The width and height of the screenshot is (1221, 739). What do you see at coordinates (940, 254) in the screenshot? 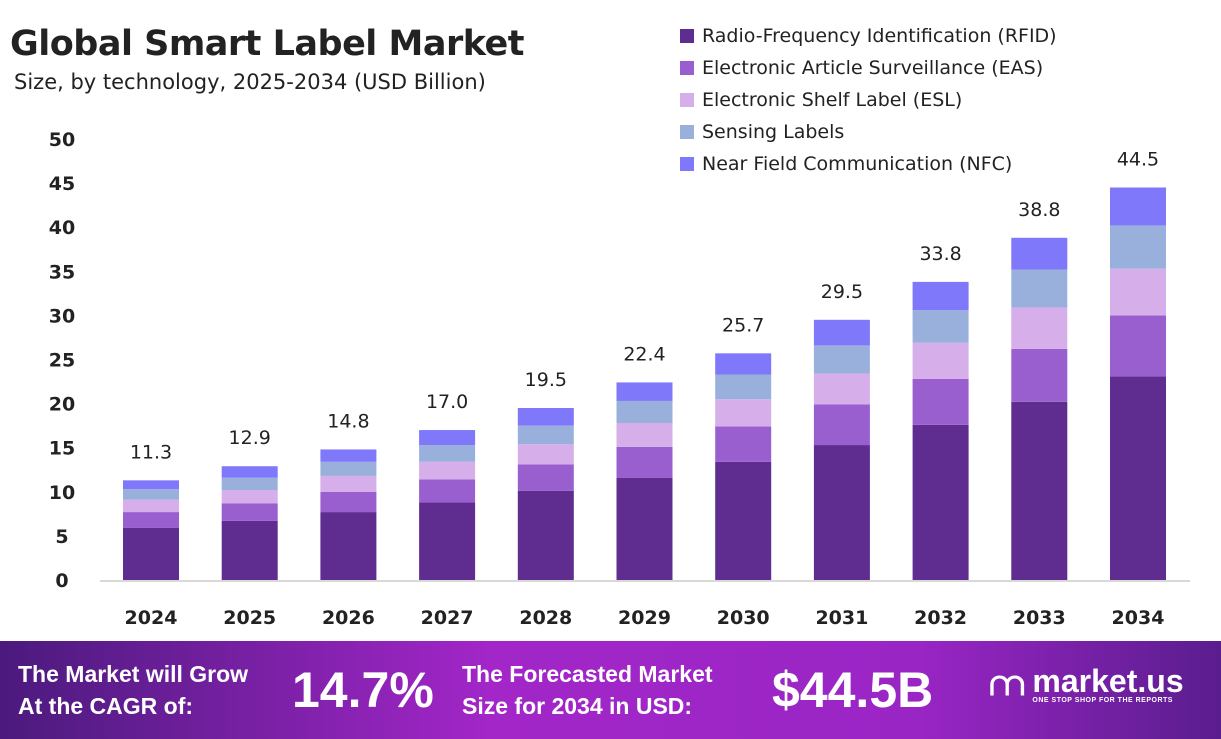
I see `total-data-label: 33.8` at bounding box center [940, 254].